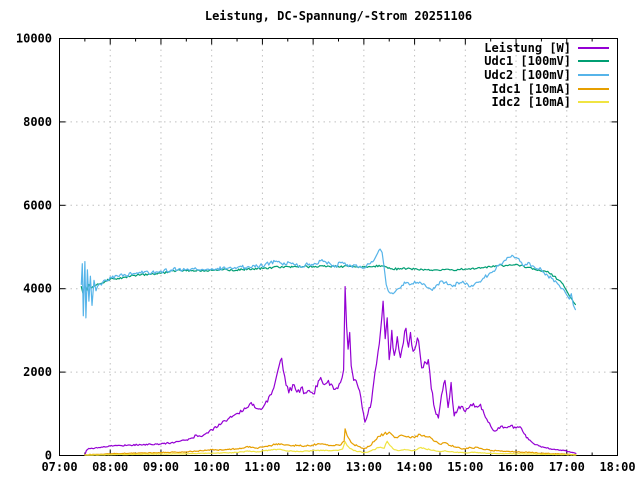 The height and width of the screenshot is (480, 640). Describe the element at coordinates (34, 39) in the screenshot. I see `y-tick-label: 10000` at that location.